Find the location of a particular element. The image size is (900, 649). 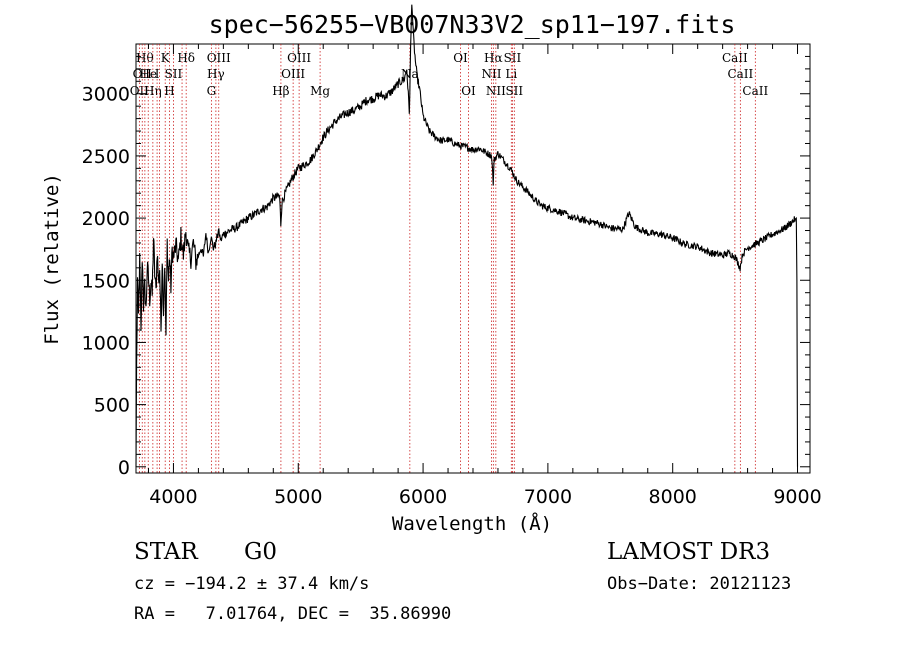

spectral-line-label: Hγ is located at coordinates (216, 74).